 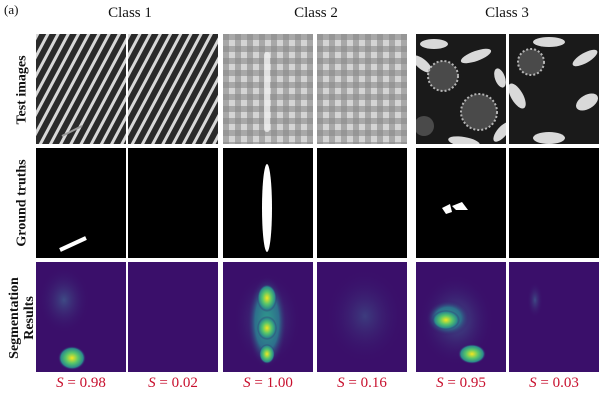 What do you see at coordinates (507, 13) in the screenshot?
I see `class-title-3: Class 3` at bounding box center [507, 13].